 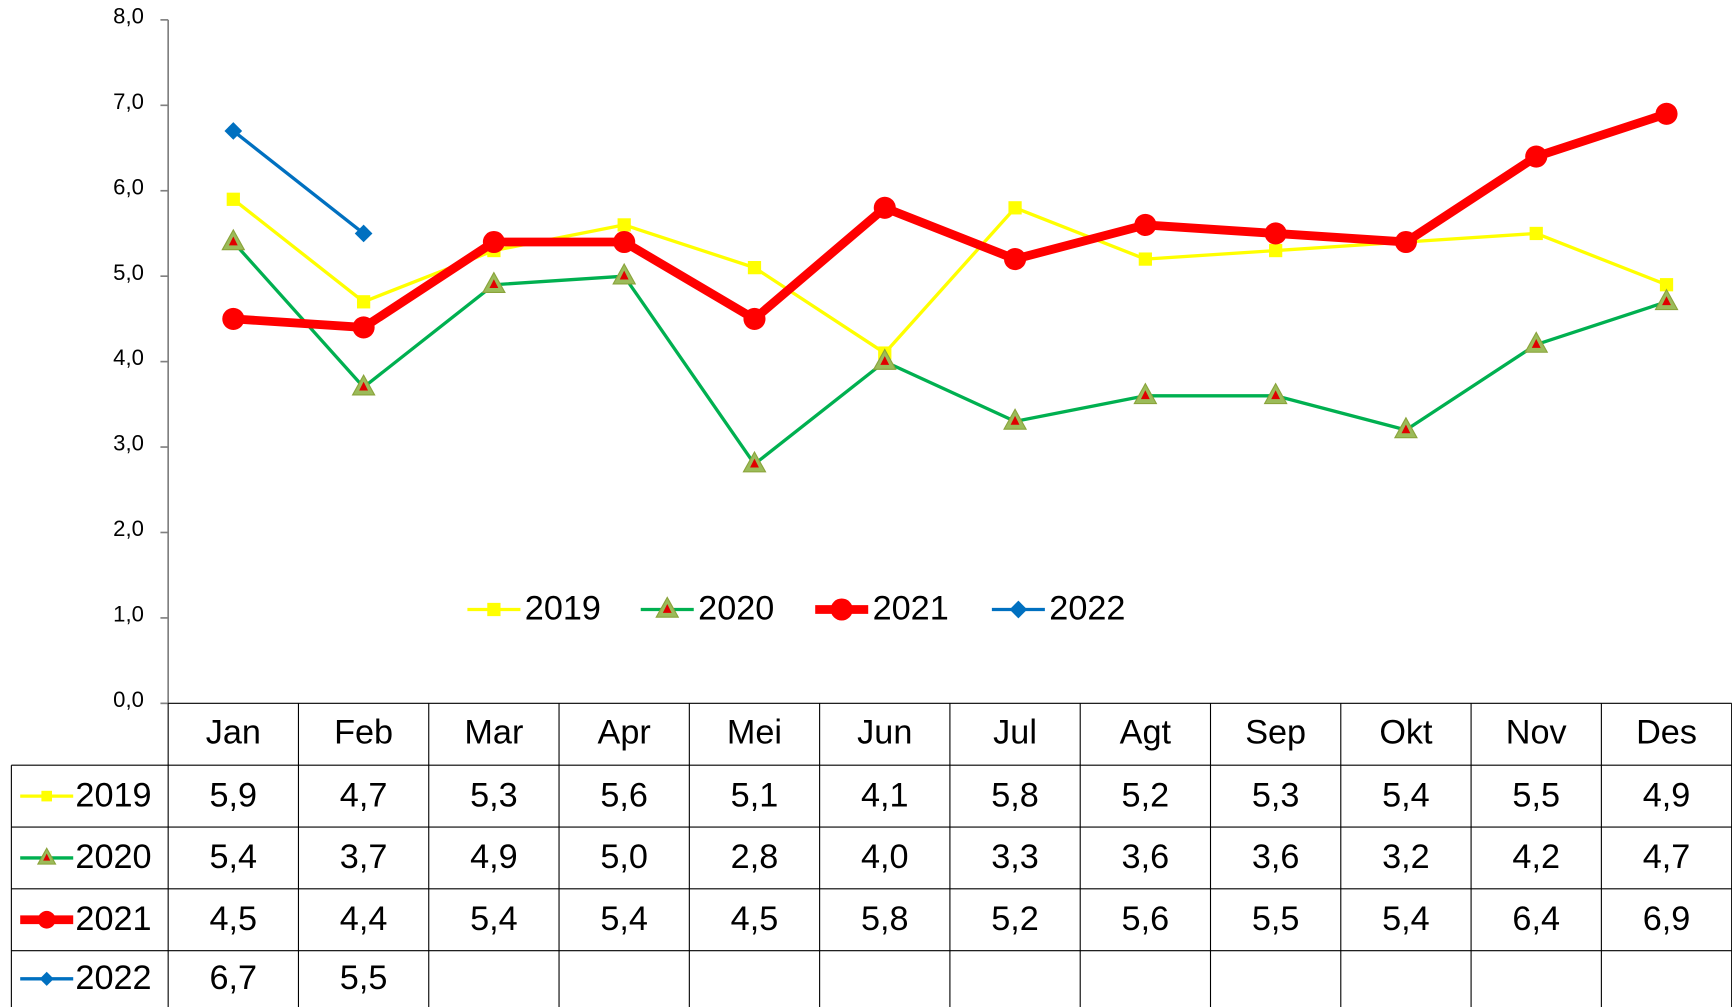 I want to click on x-tick-label: Mei, so click(x=754, y=732).